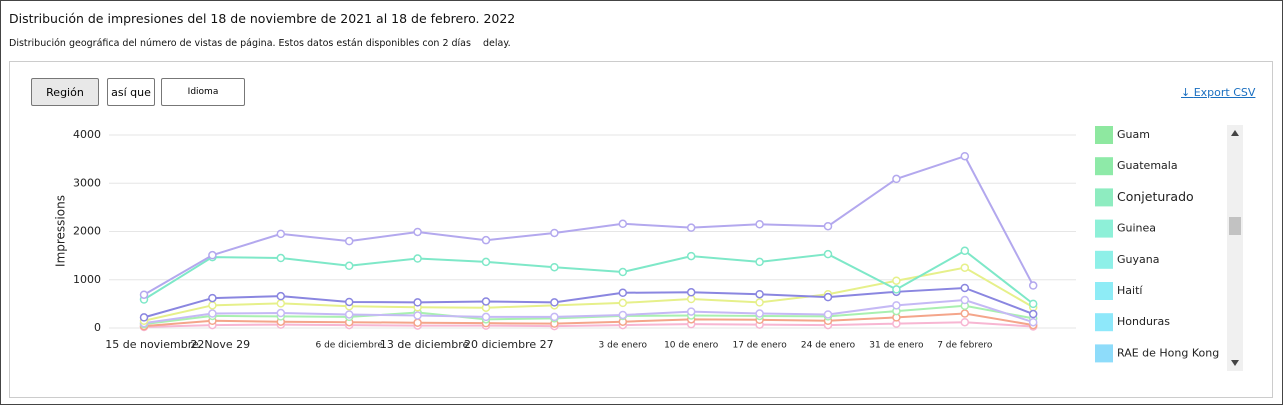  I want to click on export-text: Export CSV, so click(1224, 92).